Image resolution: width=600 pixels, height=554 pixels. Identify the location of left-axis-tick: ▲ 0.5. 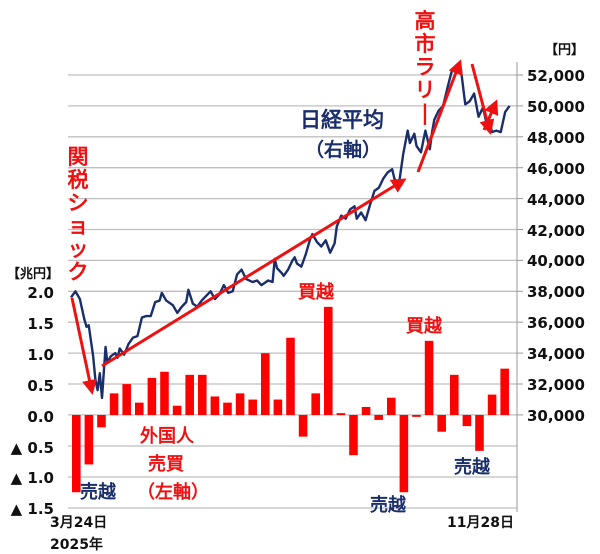
(32, 447).